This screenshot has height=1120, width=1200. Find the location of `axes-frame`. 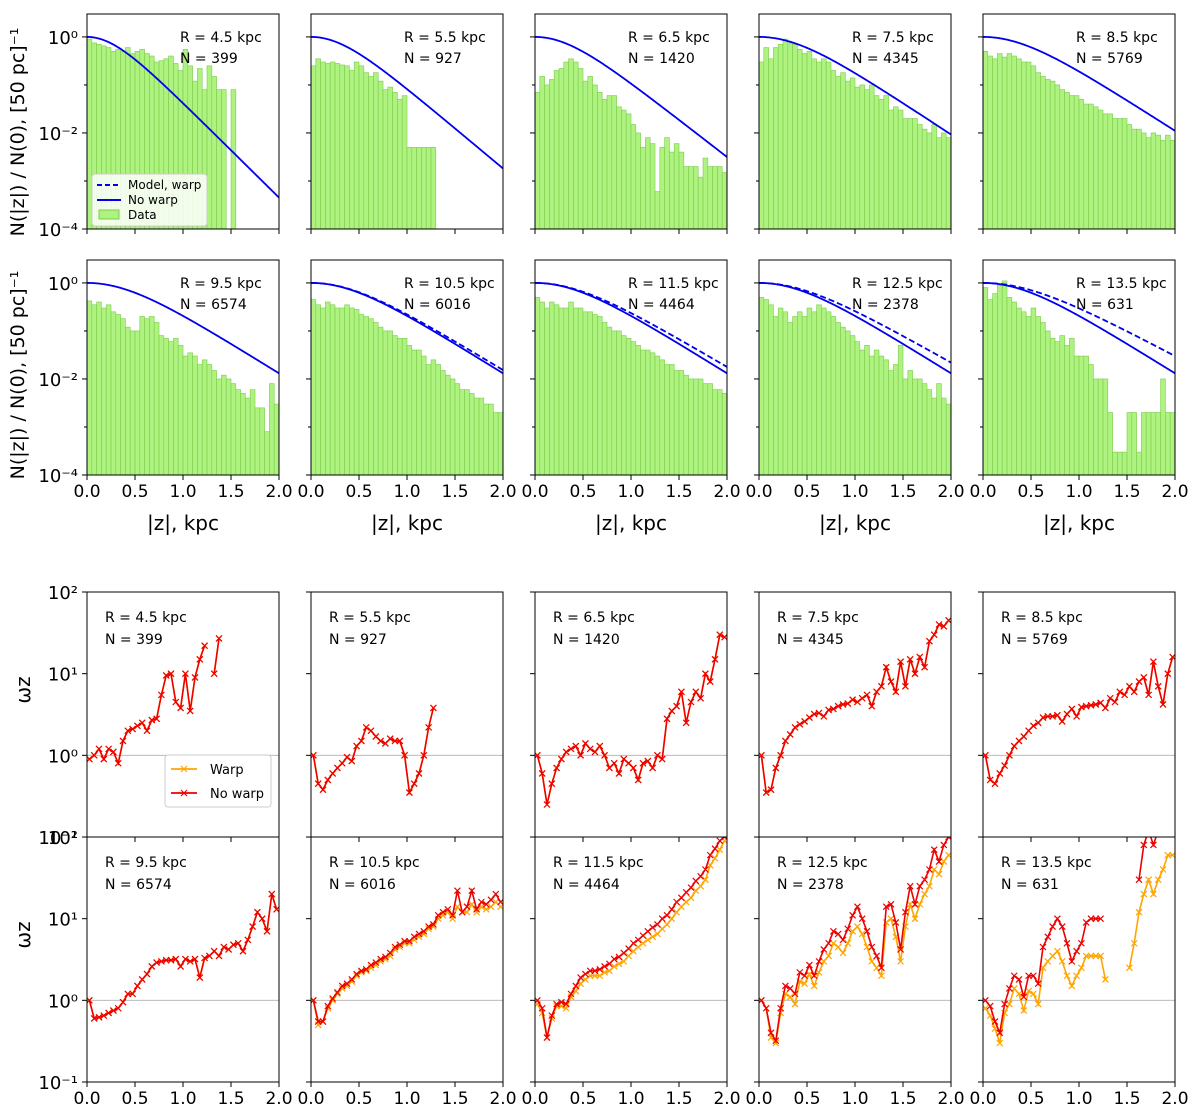

axes-frame is located at coordinates (631, 714).